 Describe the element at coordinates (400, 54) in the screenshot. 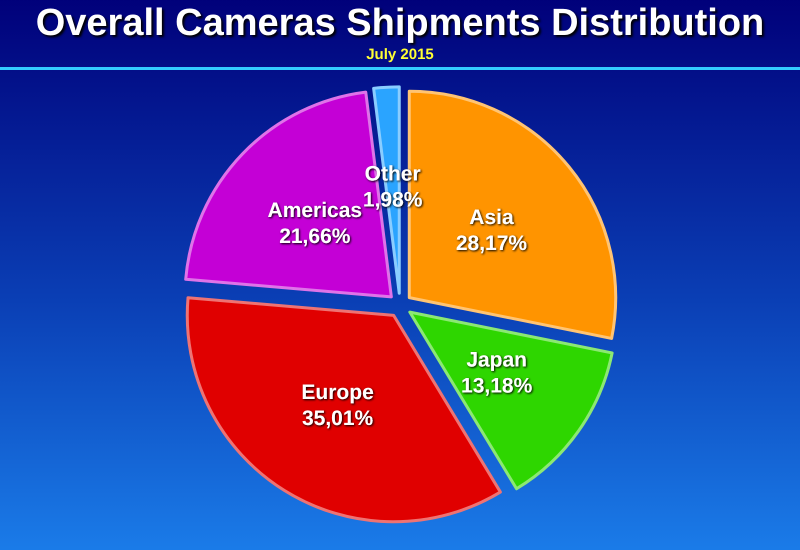

I see `chart-subtitle: July 2015` at that location.